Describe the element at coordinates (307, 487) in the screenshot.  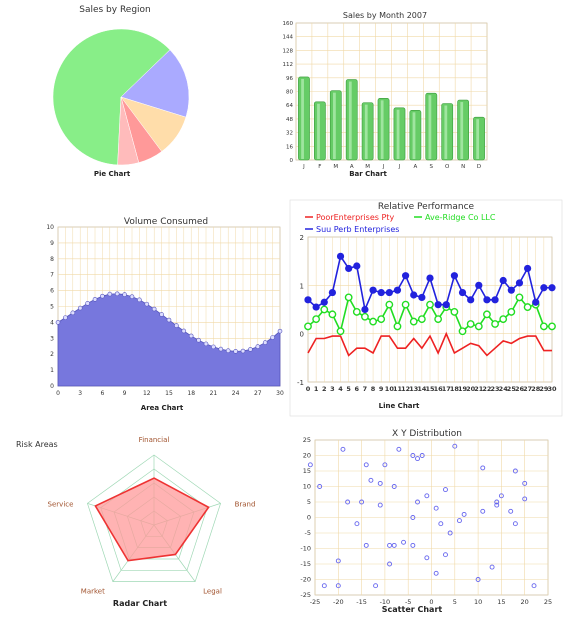
I see `y-tick-label: 10` at that location.